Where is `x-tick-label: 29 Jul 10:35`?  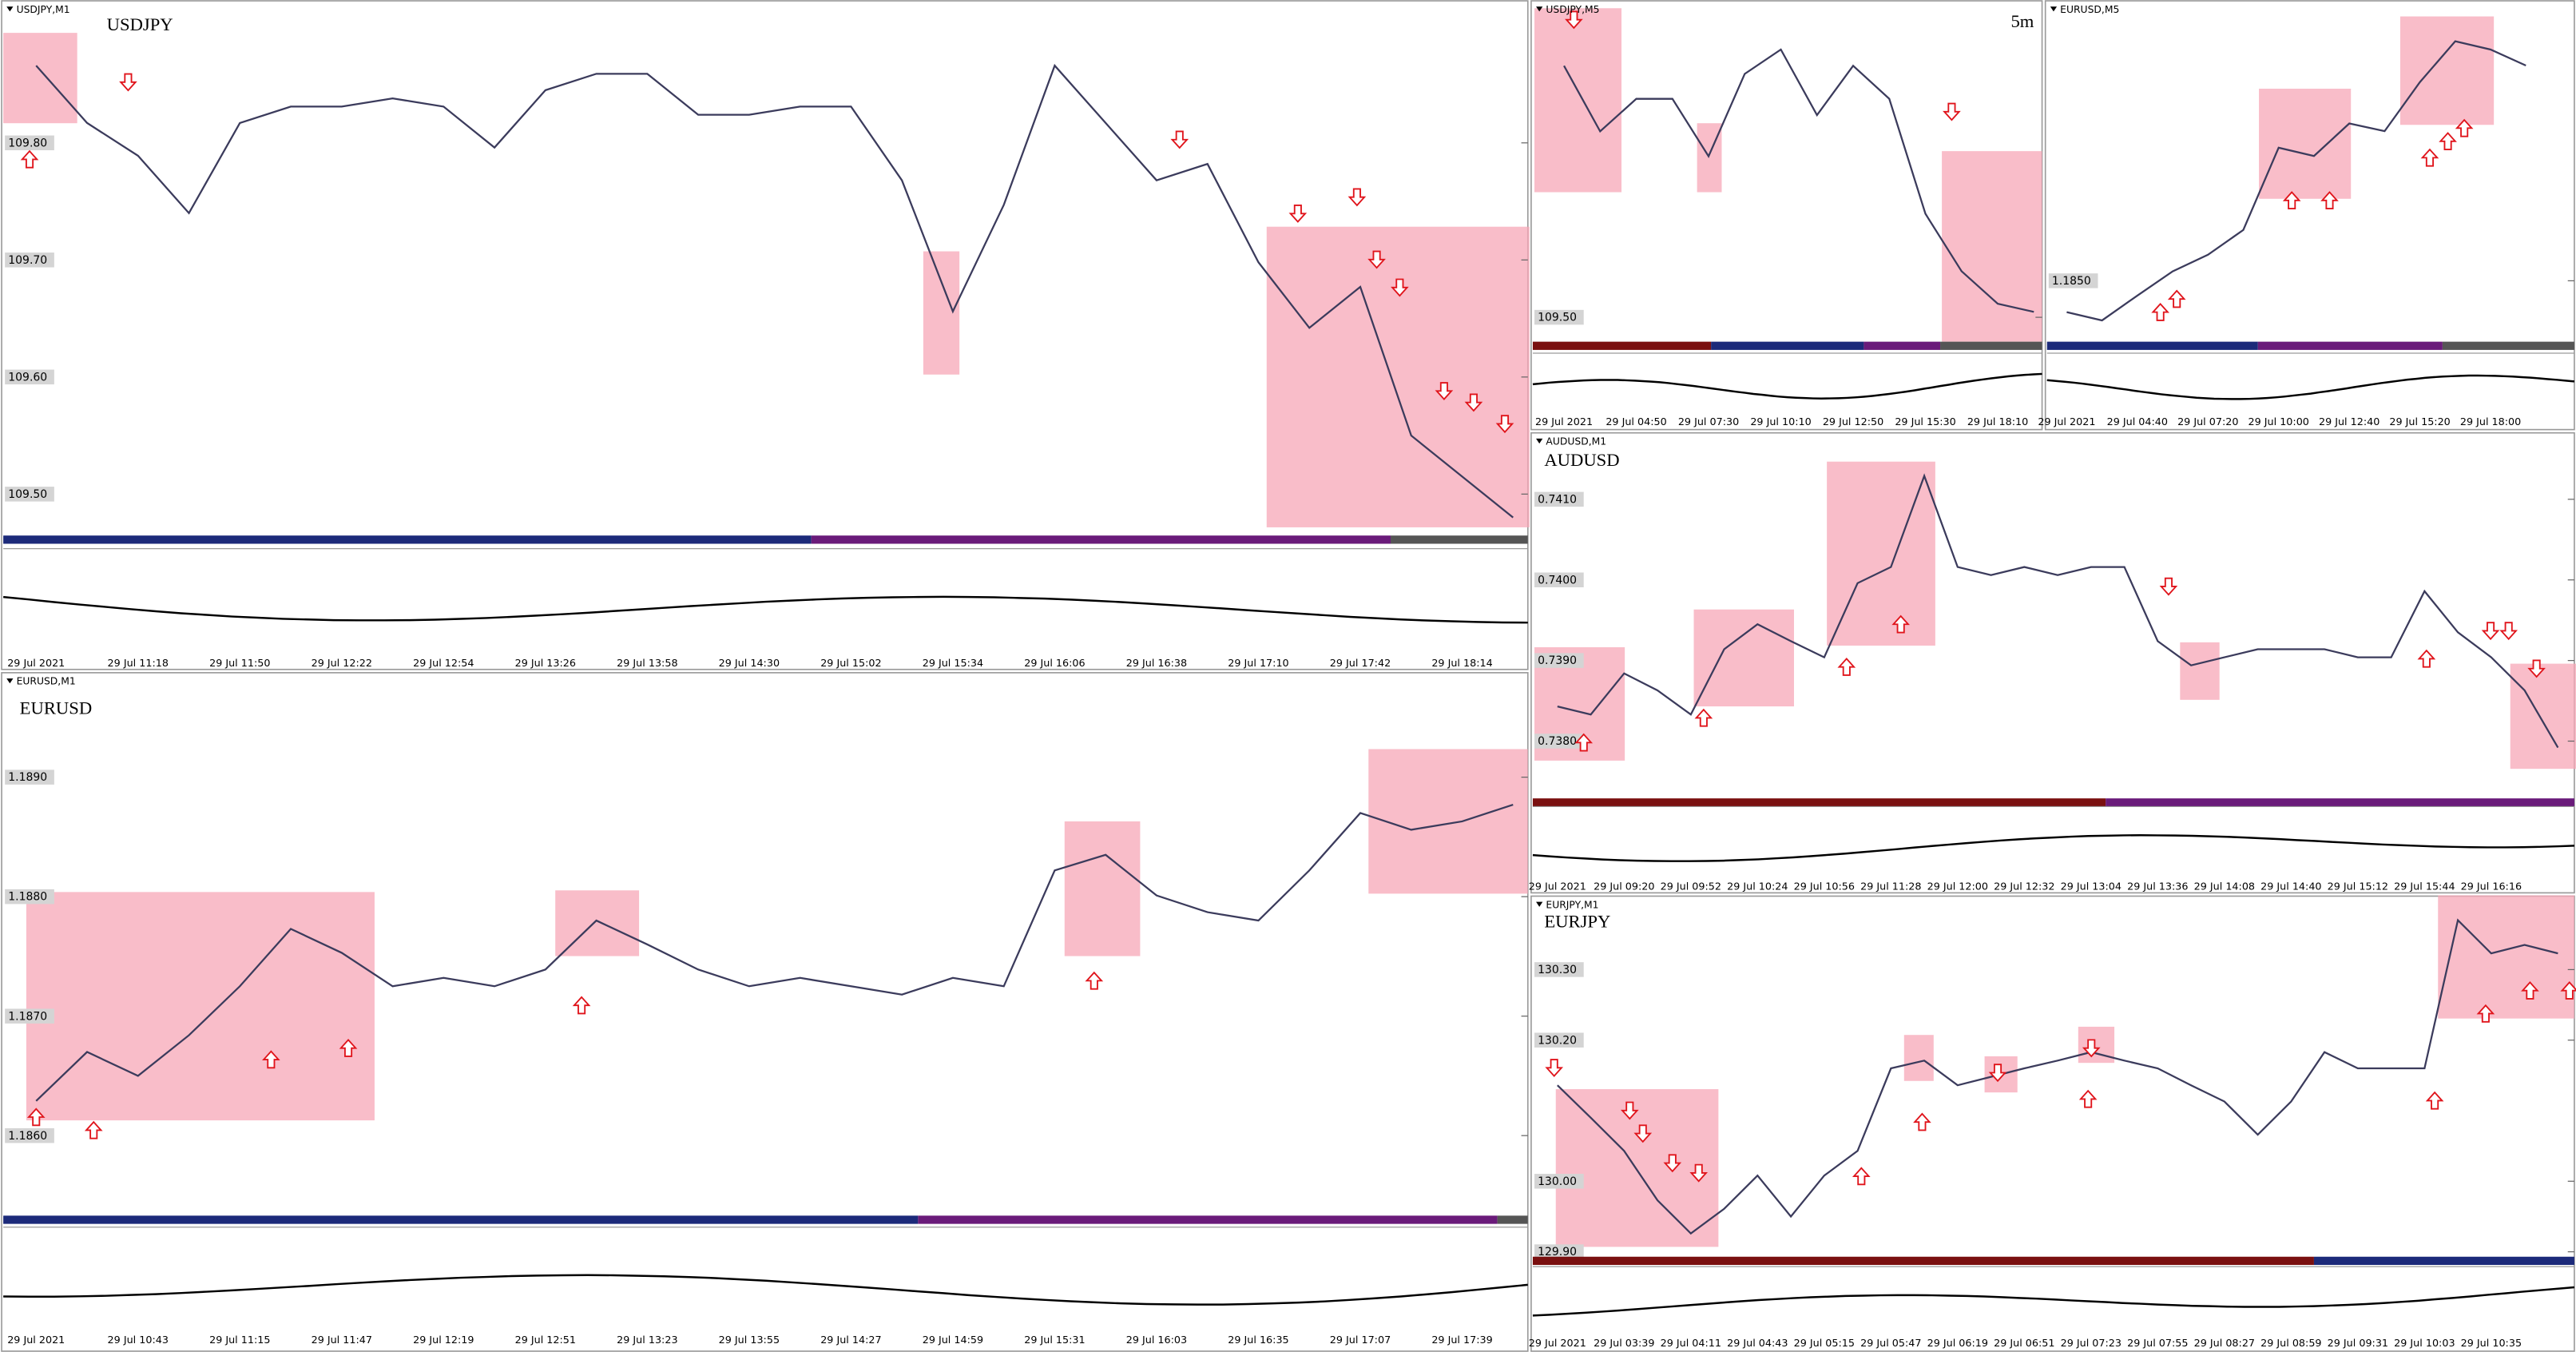
x-tick-label: 29 Jul 10:35 is located at coordinates (2491, 1344).